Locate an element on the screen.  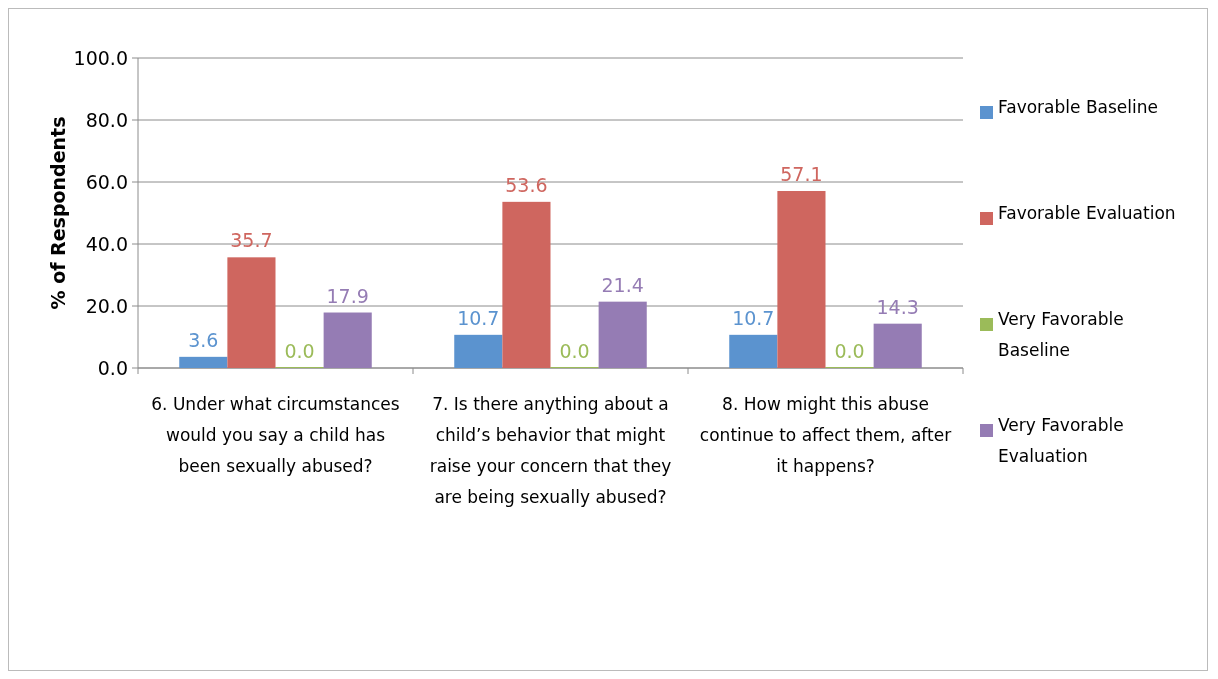
y-tick-label: 20.0 is located at coordinates (106, 305).